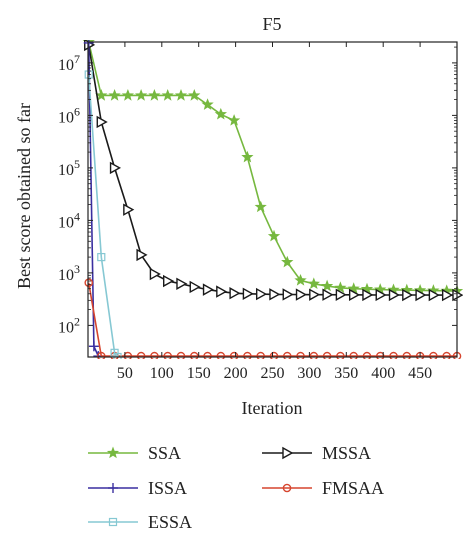 The width and height of the screenshot is (474, 545). What do you see at coordinates (164, 453) in the screenshot?
I see `legend-label-ssa: SSA` at bounding box center [164, 453].